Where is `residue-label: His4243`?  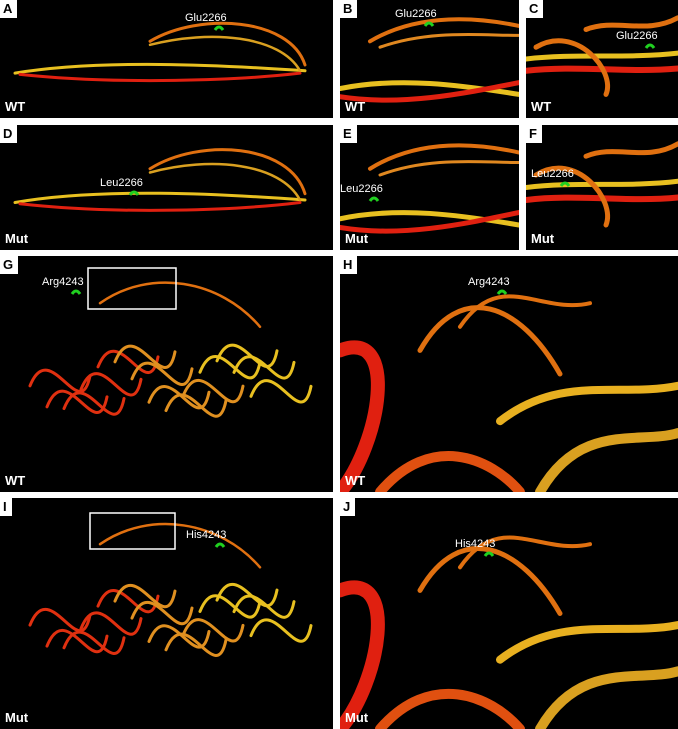
residue-label: His4243 is located at coordinates (206, 535).